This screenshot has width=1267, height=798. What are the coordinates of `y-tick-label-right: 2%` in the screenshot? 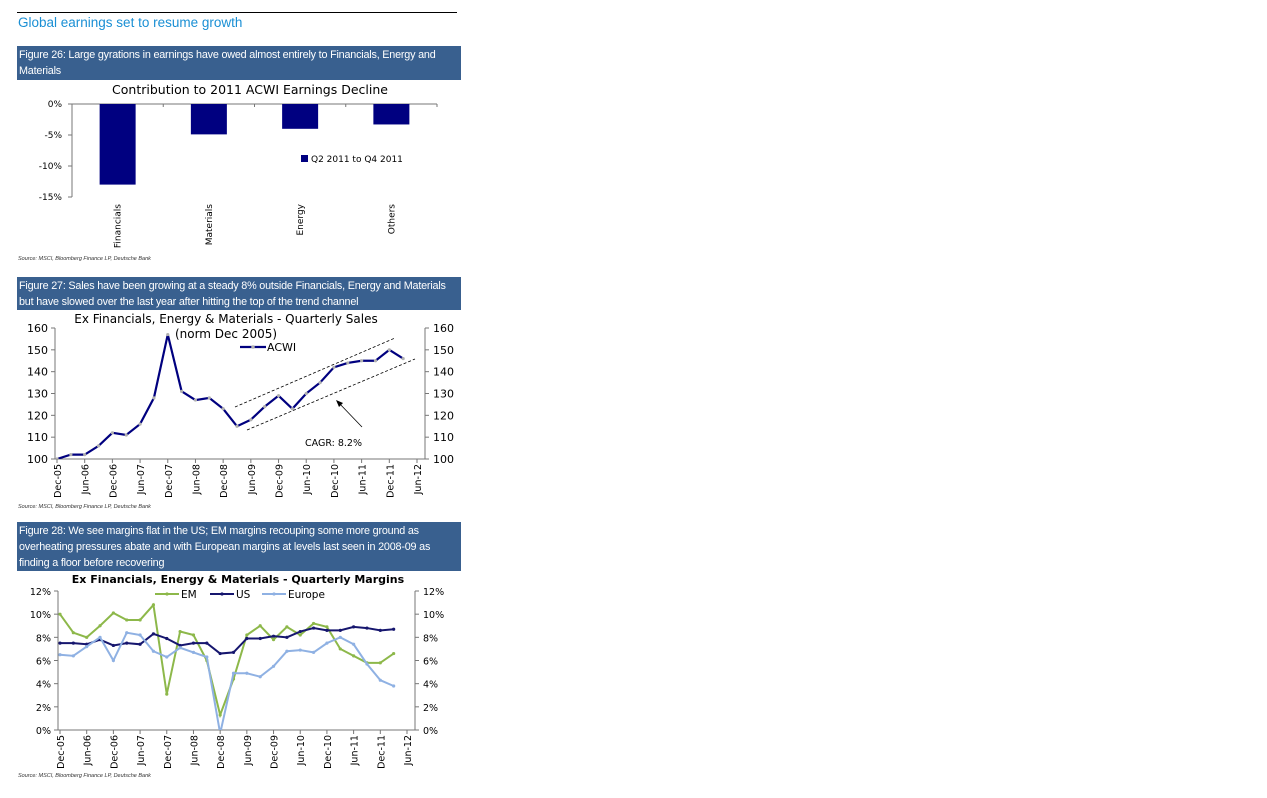 It's located at (430, 708).